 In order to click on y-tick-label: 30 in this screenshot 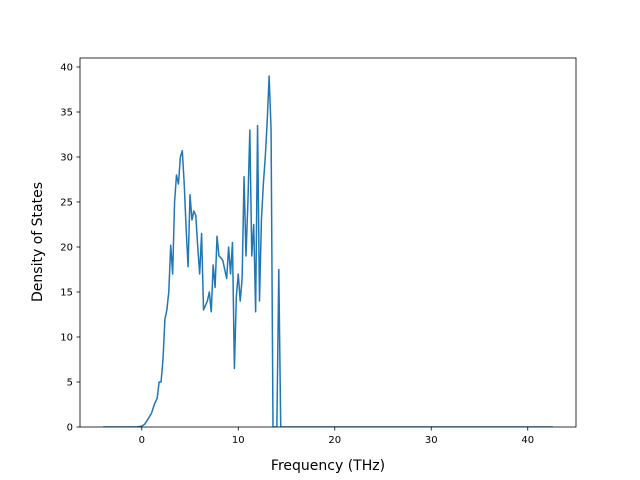, I will do `click(66, 158)`.